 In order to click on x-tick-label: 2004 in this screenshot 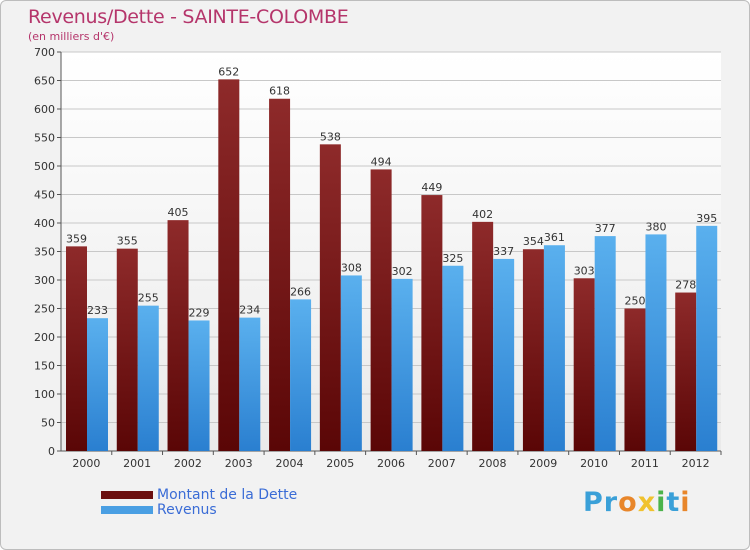, I will do `click(289, 463)`.